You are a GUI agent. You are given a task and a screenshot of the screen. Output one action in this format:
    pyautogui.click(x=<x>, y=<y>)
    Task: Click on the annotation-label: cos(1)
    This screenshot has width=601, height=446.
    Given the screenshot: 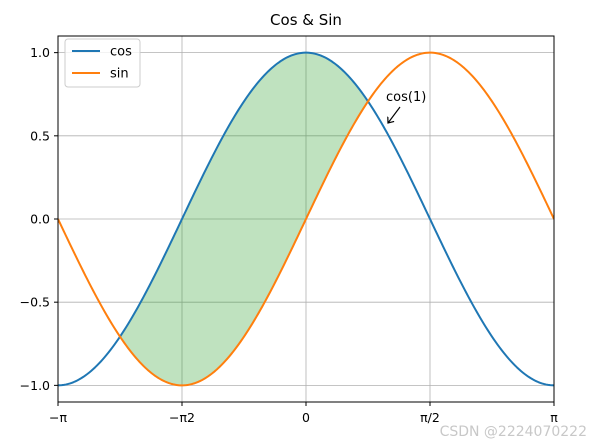 What is the action you would take?
    pyautogui.click(x=406, y=97)
    